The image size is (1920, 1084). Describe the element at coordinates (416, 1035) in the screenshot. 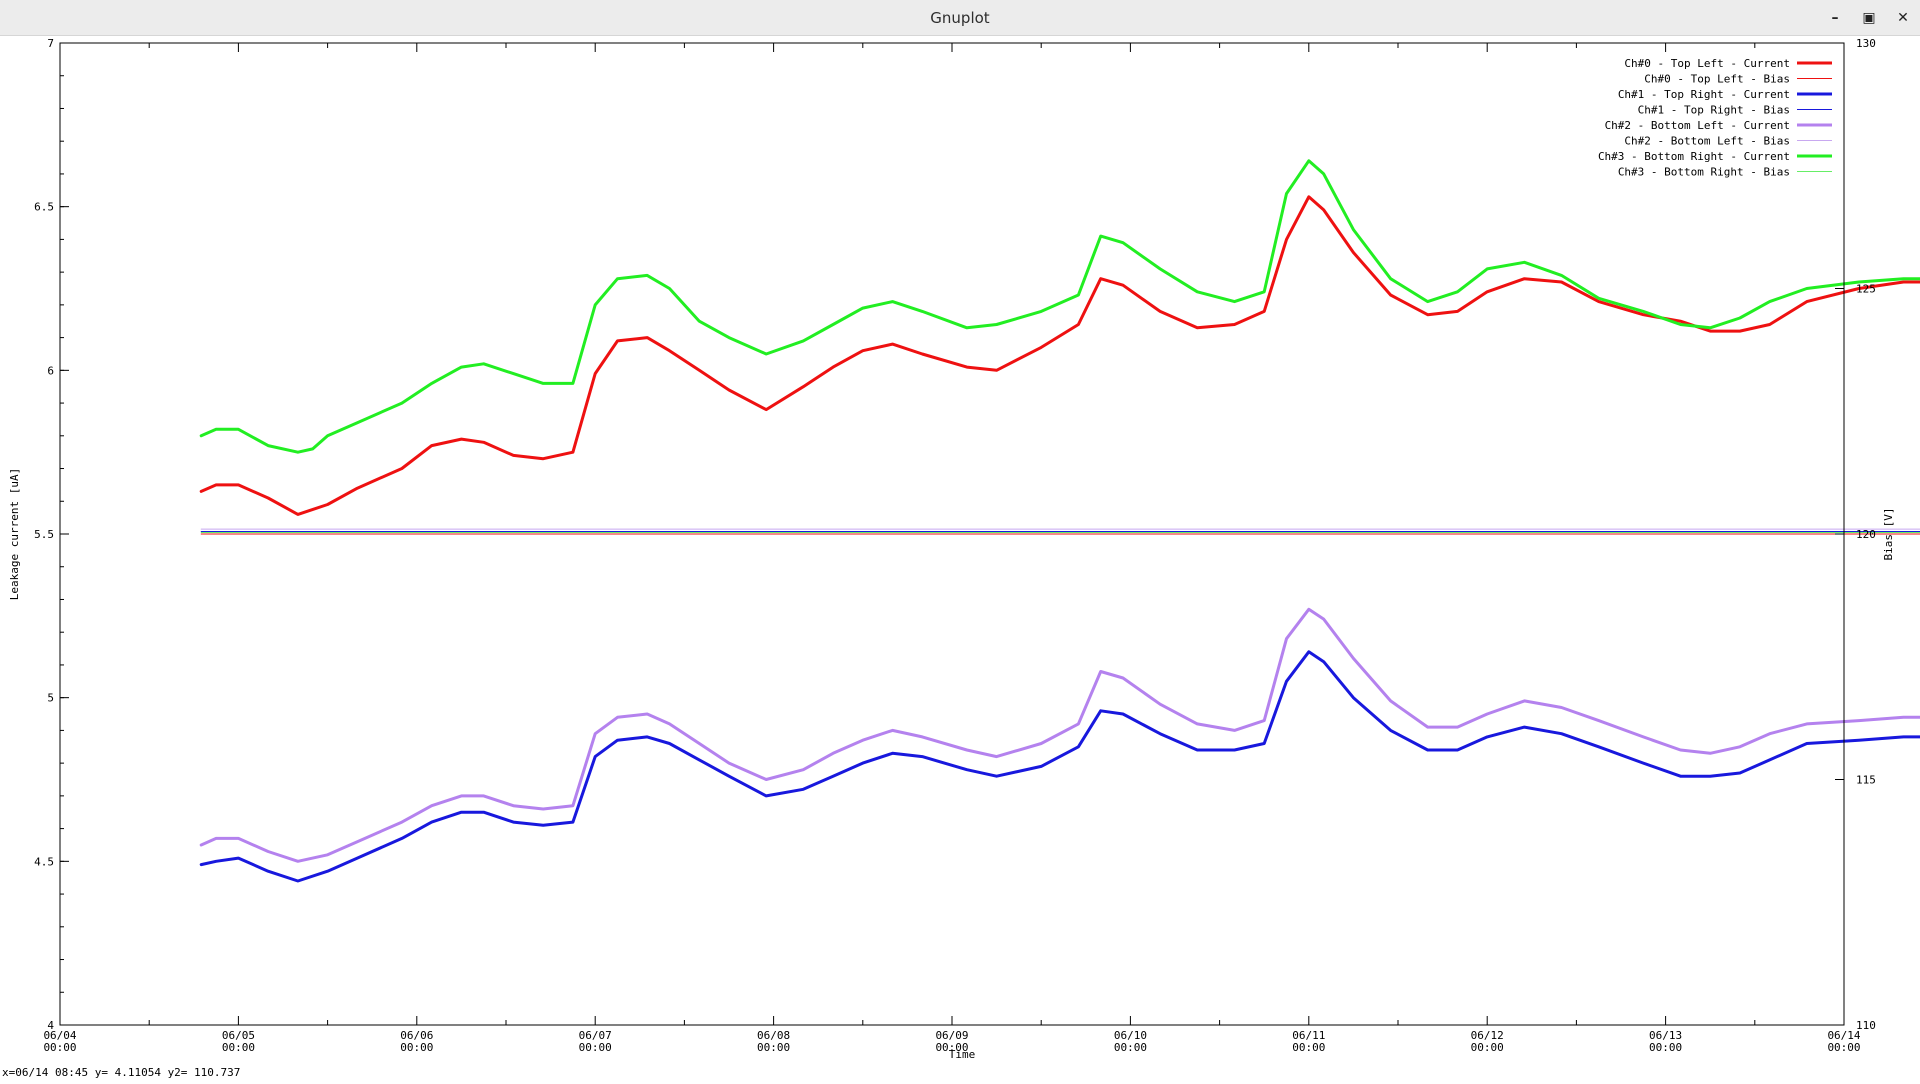

I see `x-tick-label-date: 06/06` at that location.